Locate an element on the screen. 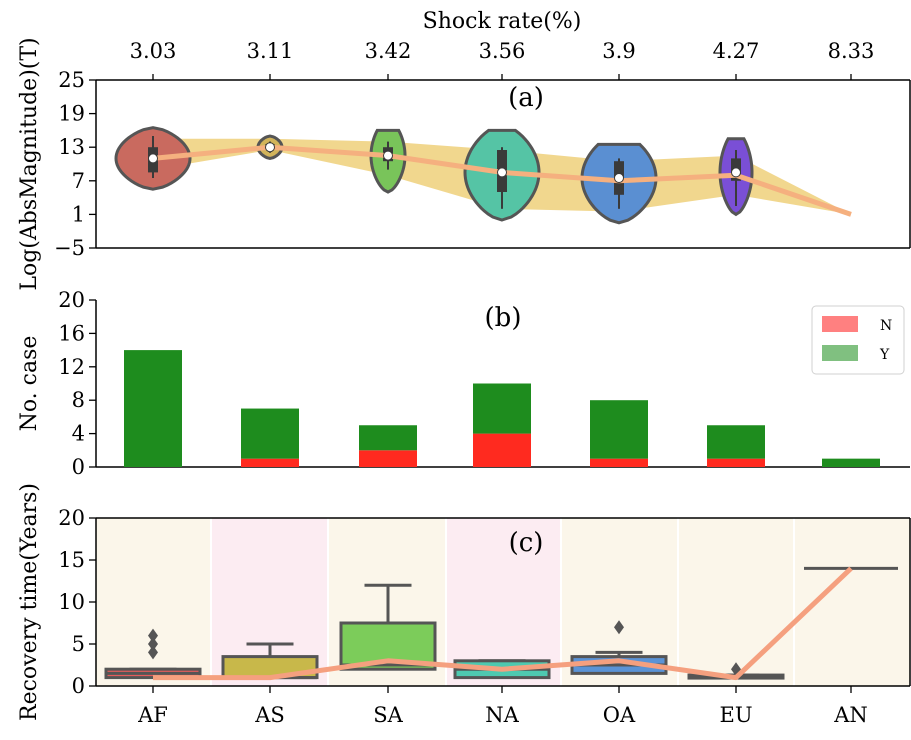  bar-Y-EU is located at coordinates (736, 442).